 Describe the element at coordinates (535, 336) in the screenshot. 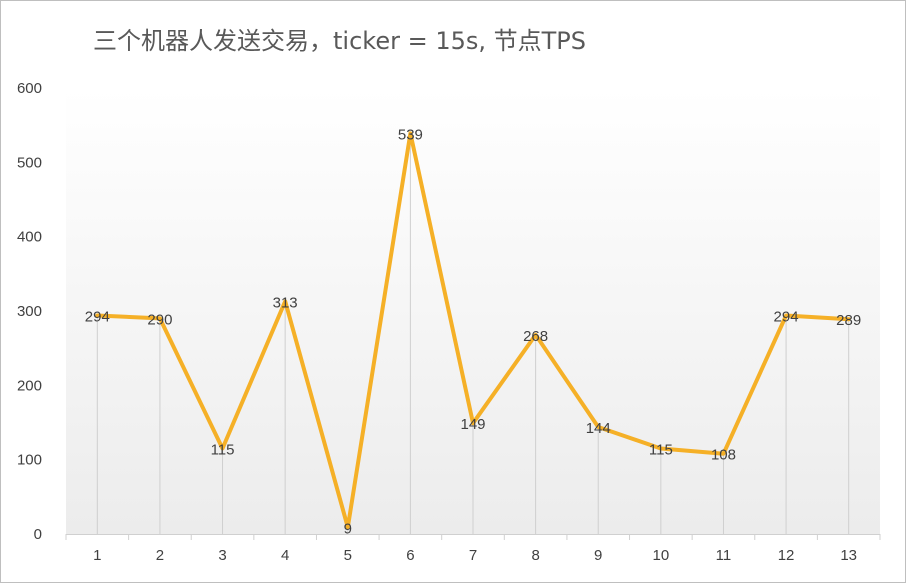

I see `data-label: 268` at that location.